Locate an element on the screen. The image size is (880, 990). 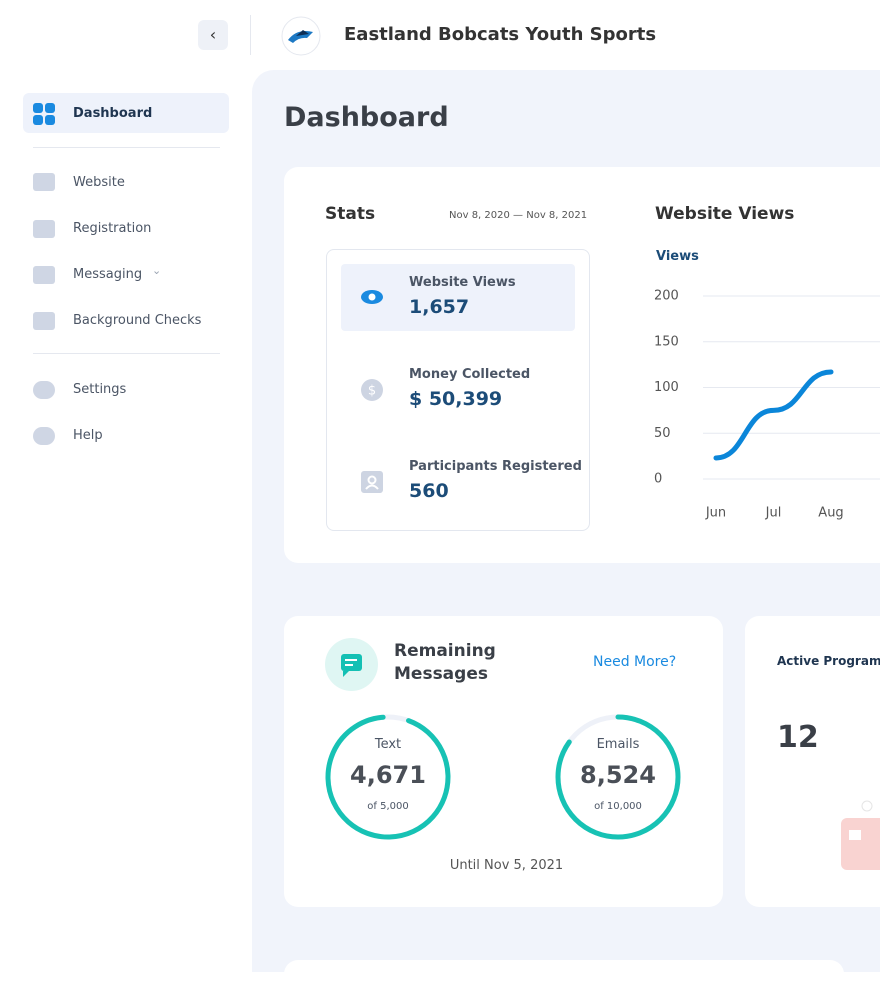
app-title: Eastland Bobcats Youth Sports is located at coordinates (500, 34).